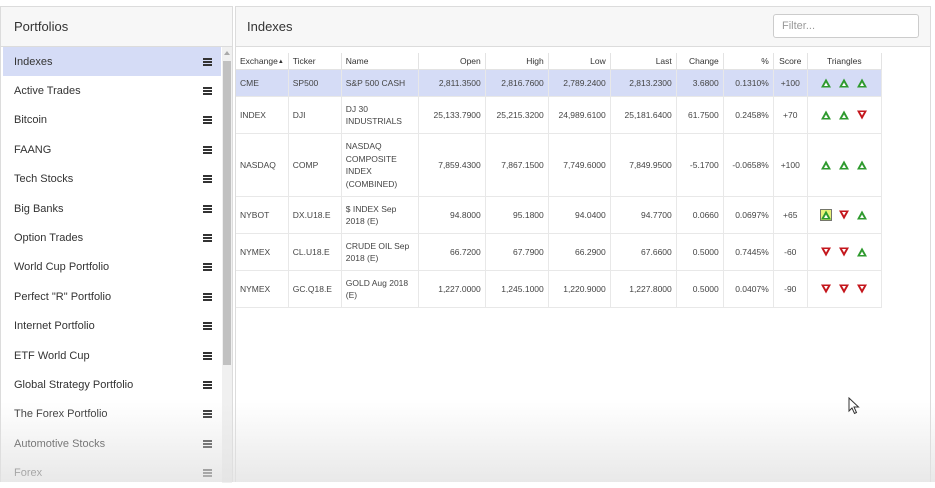 The image size is (935, 488). I want to click on high-cell: 95.1800, so click(517, 215).